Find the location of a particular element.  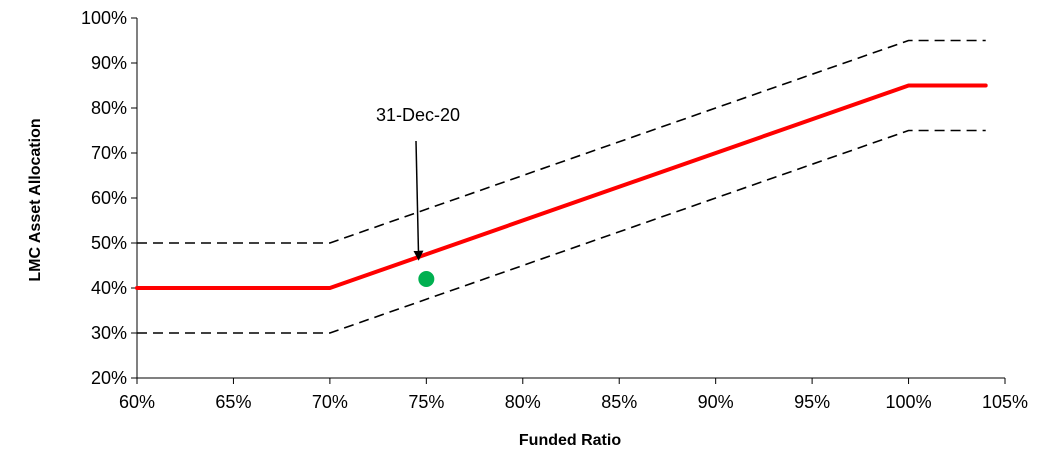

x-tick-label: 70% is located at coordinates (330, 402).